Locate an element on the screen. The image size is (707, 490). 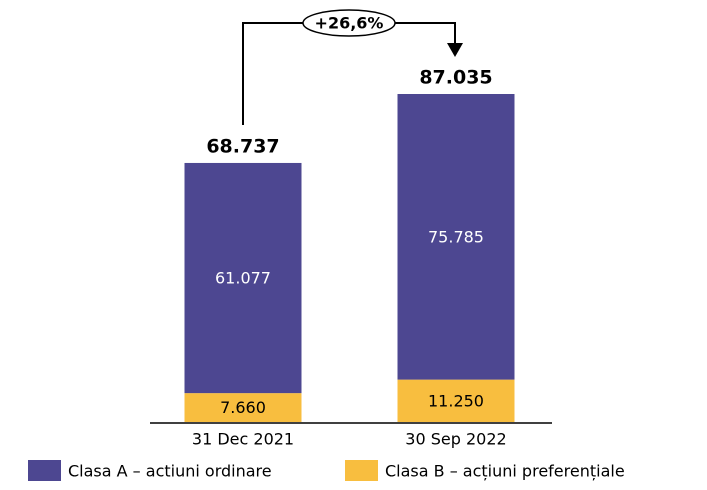
total-label: 68.737 is located at coordinates (242, 146).